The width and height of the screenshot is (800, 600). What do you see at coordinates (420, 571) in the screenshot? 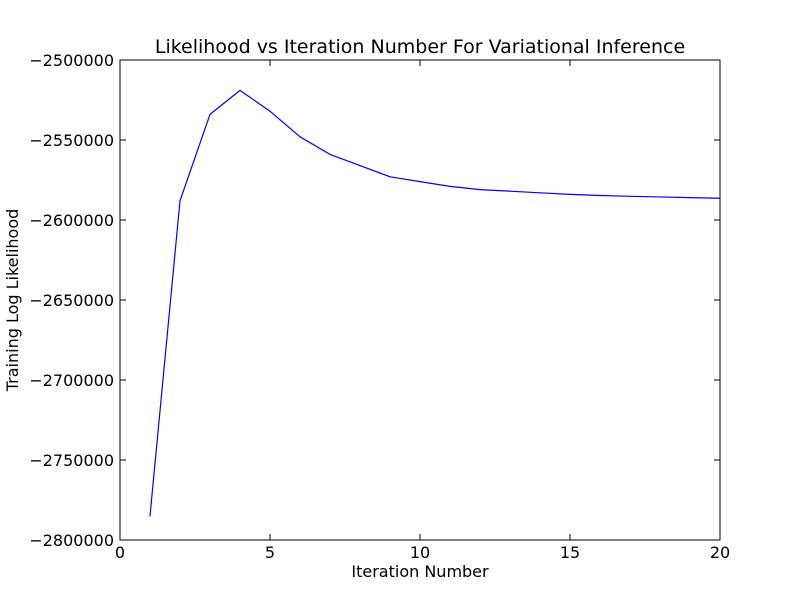
I see `x-axis-label: Iteration Number` at bounding box center [420, 571].